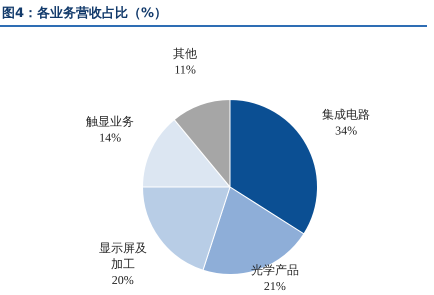 Image resolution: width=434 pixels, height=295 pixels. Describe the element at coordinates (275, 286) in the screenshot. I see `data-label: 21%` at that location.